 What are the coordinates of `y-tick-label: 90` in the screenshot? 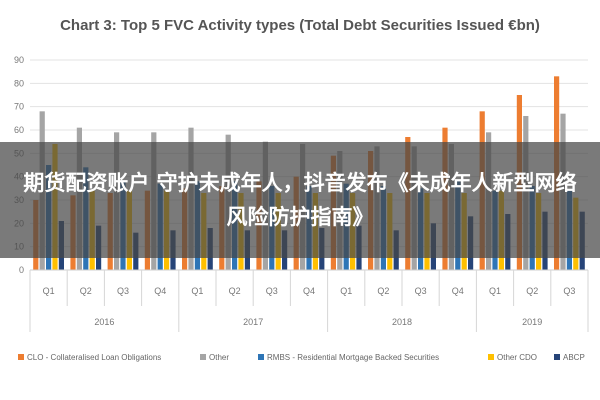 It's located at (19, 60).